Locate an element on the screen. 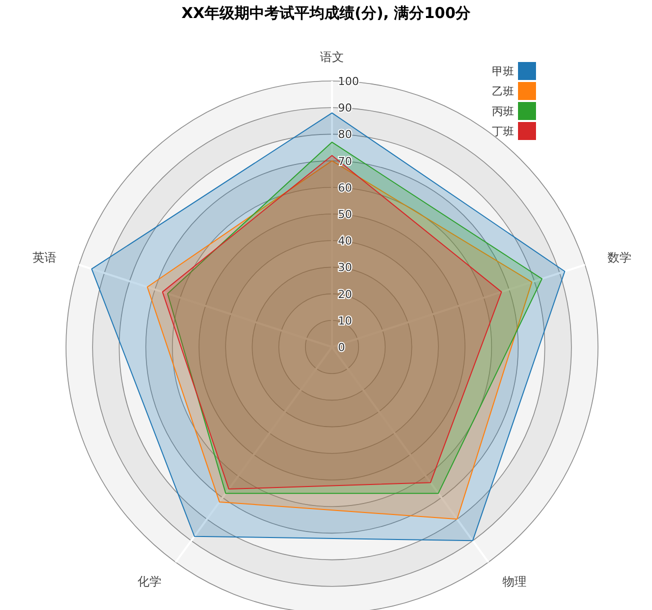 Image resolution: width=652 pixels, height=610 pixels. y-tick-label: 0 is located at coordinates (341, 347).